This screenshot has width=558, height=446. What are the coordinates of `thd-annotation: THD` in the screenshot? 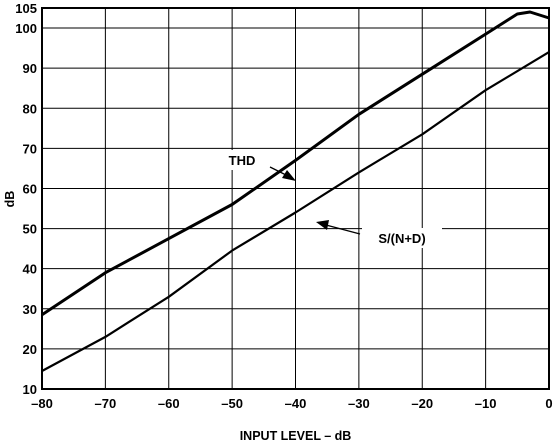 It's located at (242, 160).